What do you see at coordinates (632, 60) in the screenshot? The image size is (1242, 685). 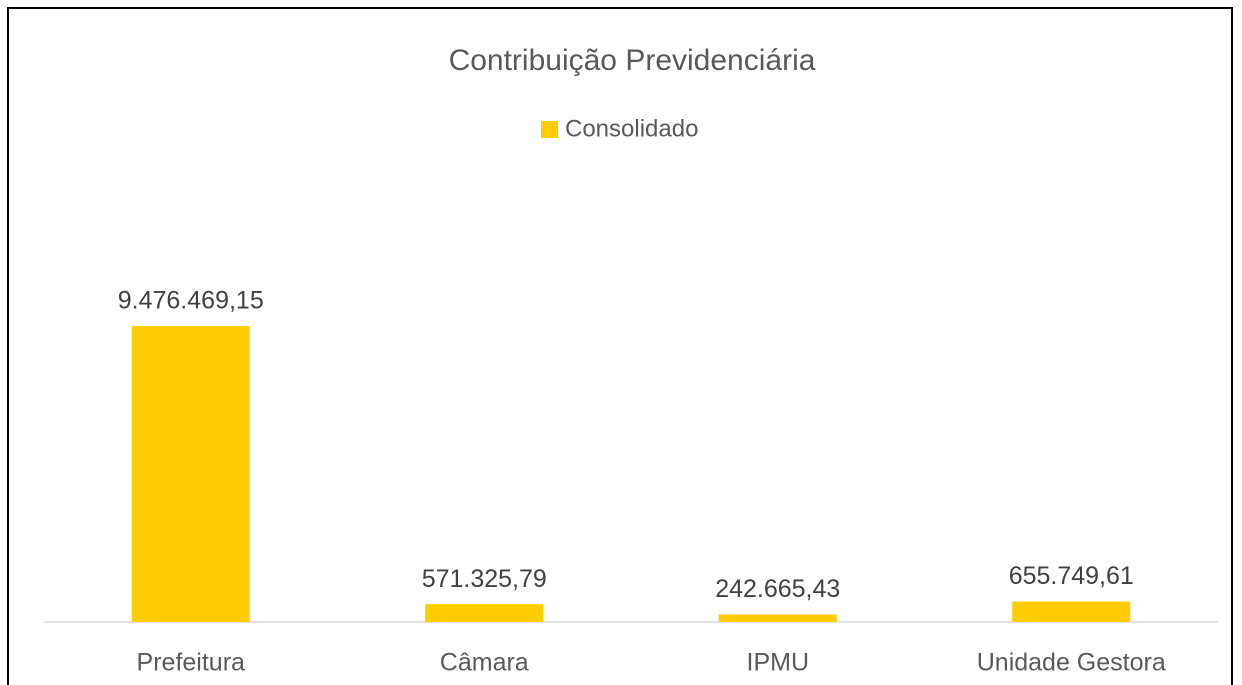 I see `chart-title: Contribuição Previdenciária` at bounding box center [632, 60].